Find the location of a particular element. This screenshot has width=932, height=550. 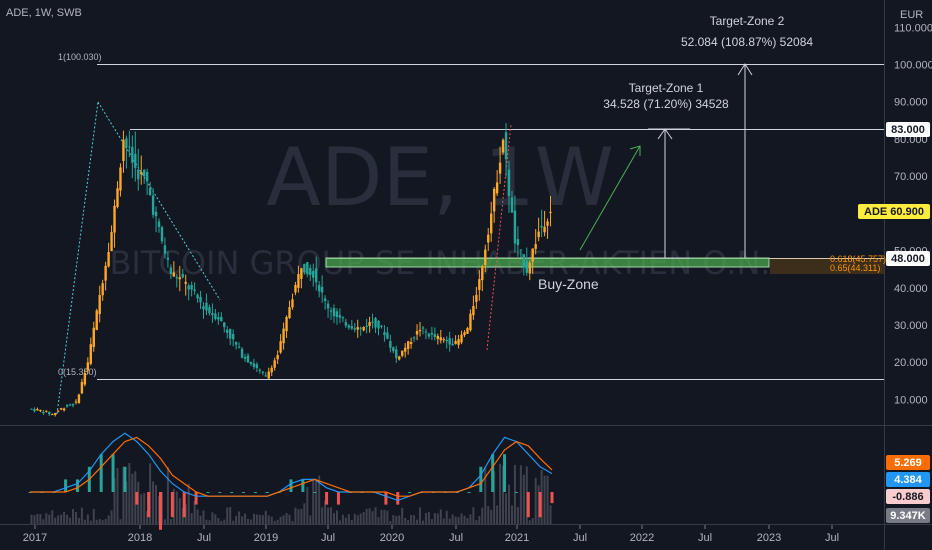

price-tick: 20.000 is located at coordinates (911, 363).